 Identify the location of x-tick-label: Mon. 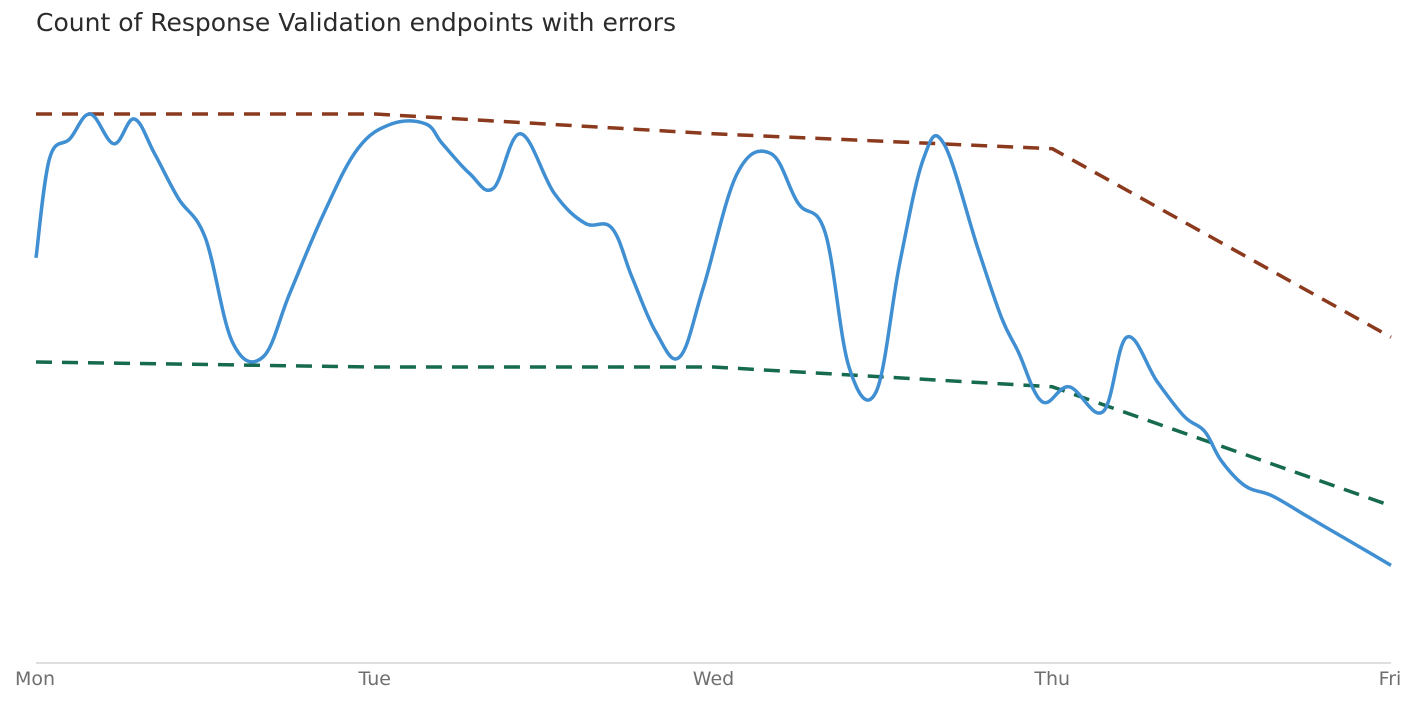
(35, 679).